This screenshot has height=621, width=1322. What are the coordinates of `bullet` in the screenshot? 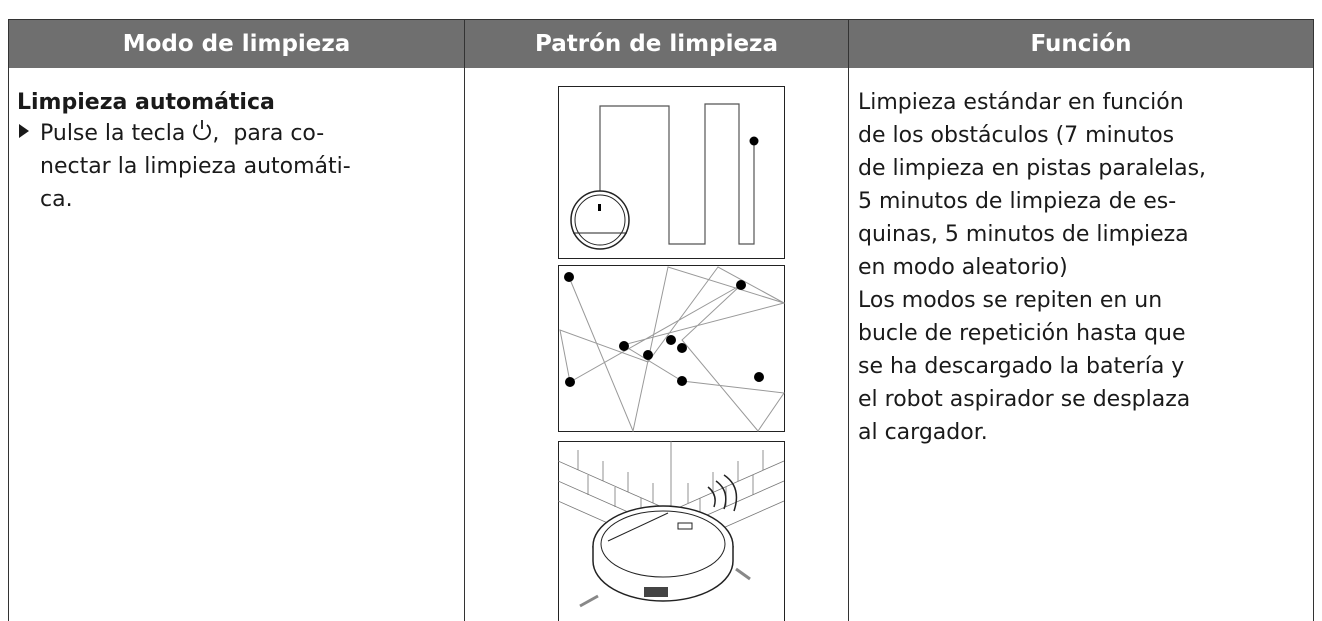 It's located at (24, 131).